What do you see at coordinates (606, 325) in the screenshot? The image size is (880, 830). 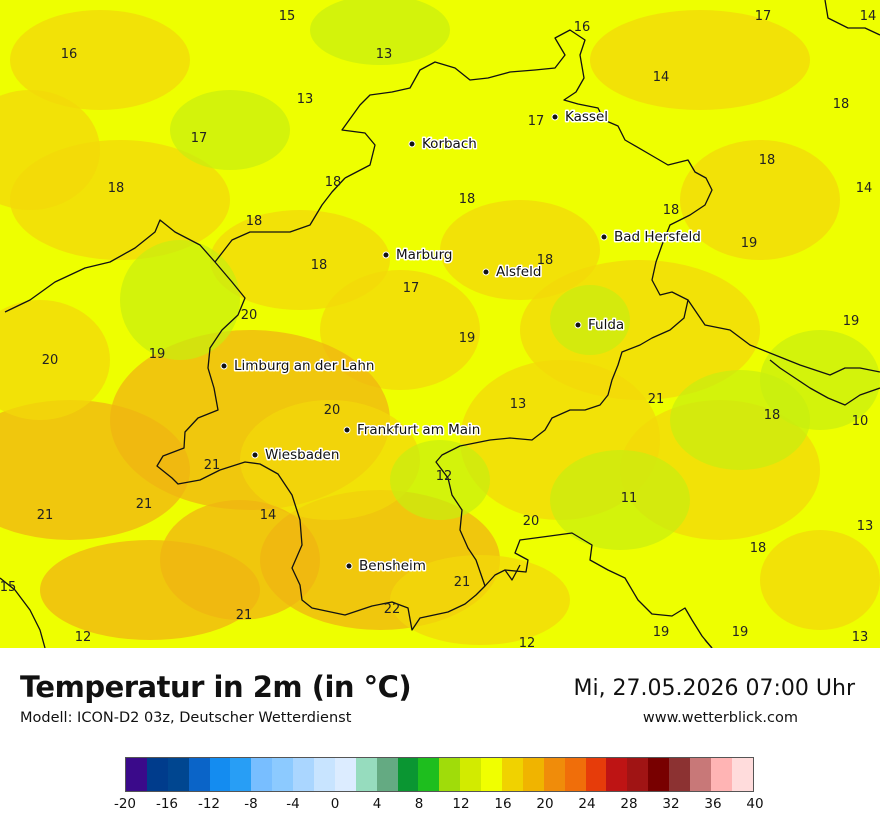 I see `city-label: Fulda` at bounding box center [606, 325].